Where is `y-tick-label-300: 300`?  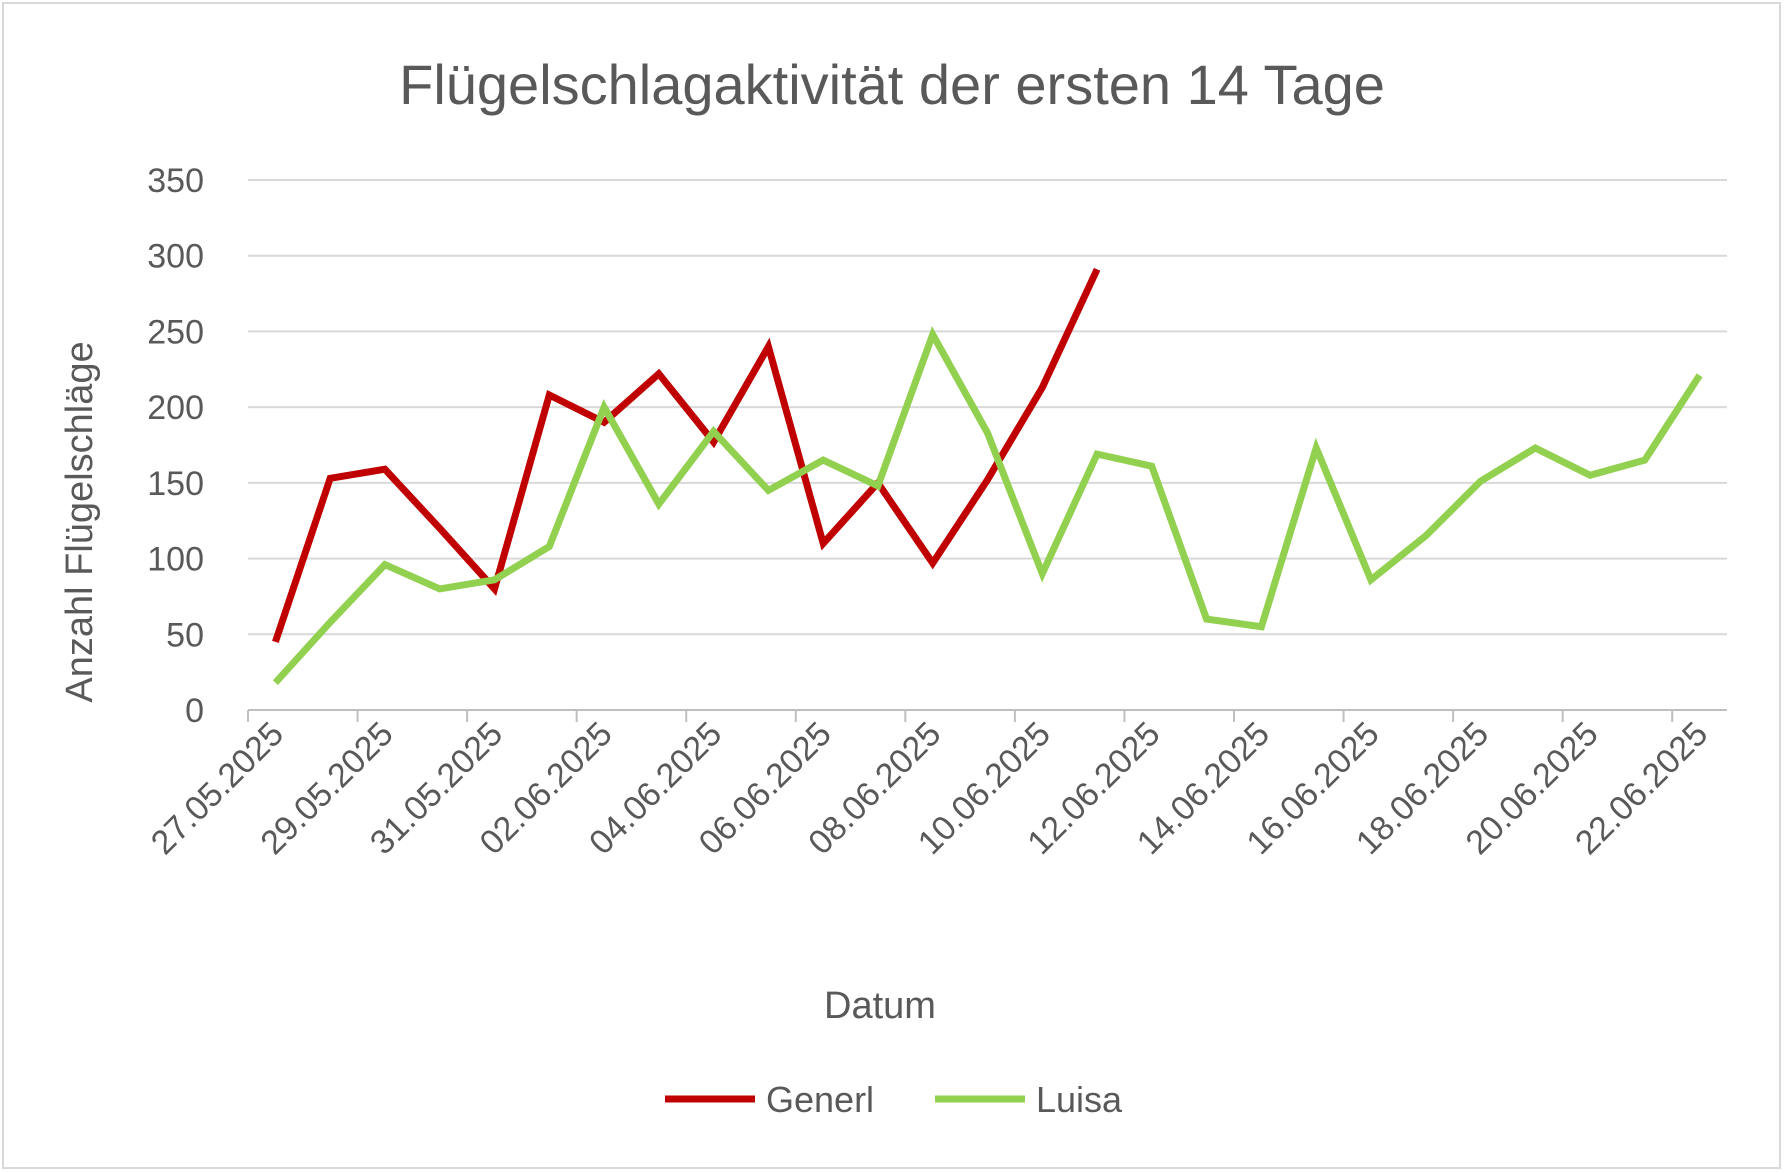
y-tick-label-300: 300 is located at coordinates (175, 257).